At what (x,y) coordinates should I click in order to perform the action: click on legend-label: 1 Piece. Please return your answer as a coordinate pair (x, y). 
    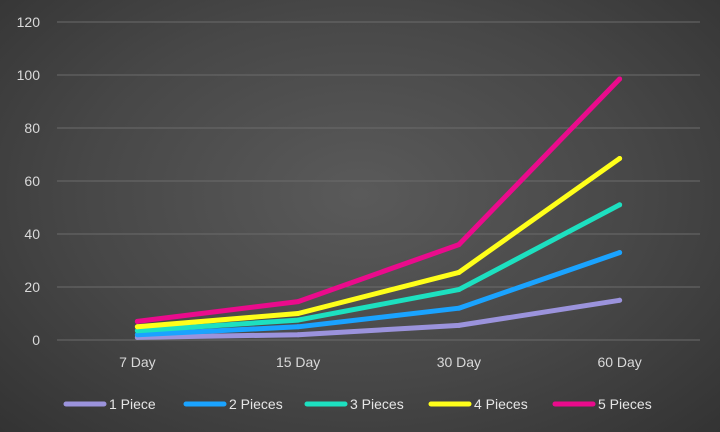
    Looking at the image, I should click on (132, 404).